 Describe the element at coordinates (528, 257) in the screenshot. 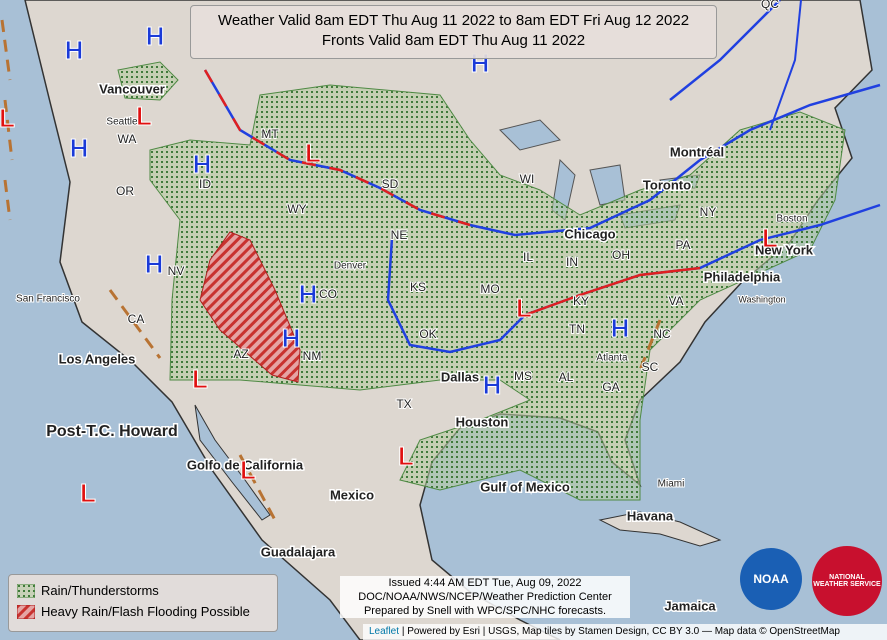

I see `place-label: IL` at that location.